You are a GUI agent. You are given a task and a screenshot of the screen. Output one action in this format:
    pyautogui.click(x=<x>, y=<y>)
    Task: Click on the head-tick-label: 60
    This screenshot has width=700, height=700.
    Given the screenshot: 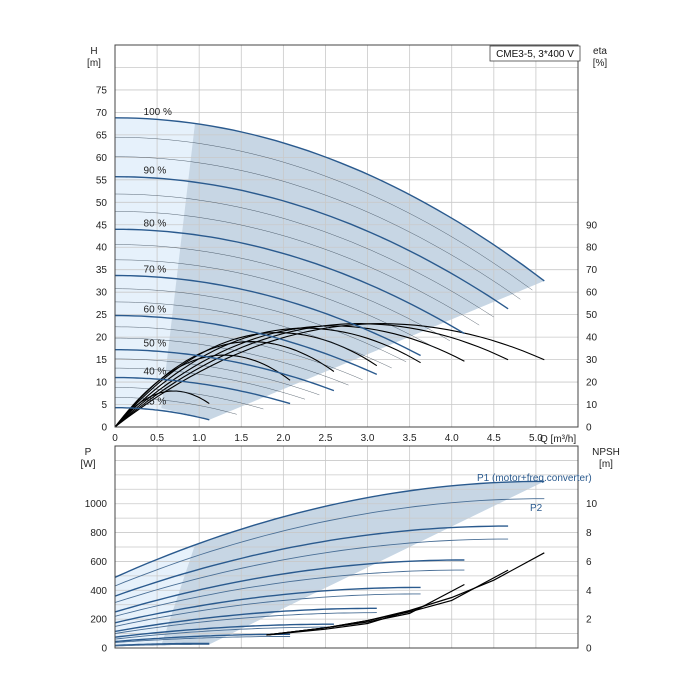 What is the action you would take?
    pyautogui.click(x=102, y=158)
    